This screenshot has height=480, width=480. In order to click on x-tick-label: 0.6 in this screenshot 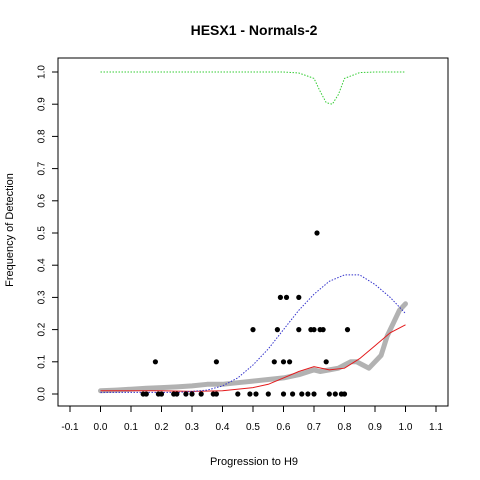, I will do `click(284, 427)`.